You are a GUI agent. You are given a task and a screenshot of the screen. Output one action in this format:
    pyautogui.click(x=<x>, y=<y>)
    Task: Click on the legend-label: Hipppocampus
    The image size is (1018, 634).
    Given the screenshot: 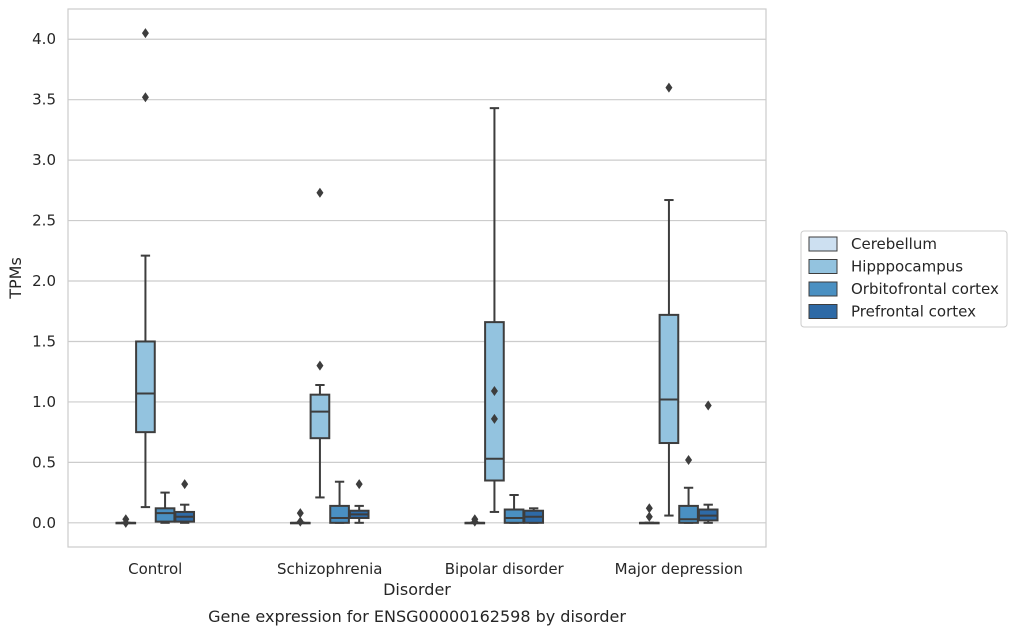 What is the action you would take?
    pyautogui.click(x=907, y=267)
    